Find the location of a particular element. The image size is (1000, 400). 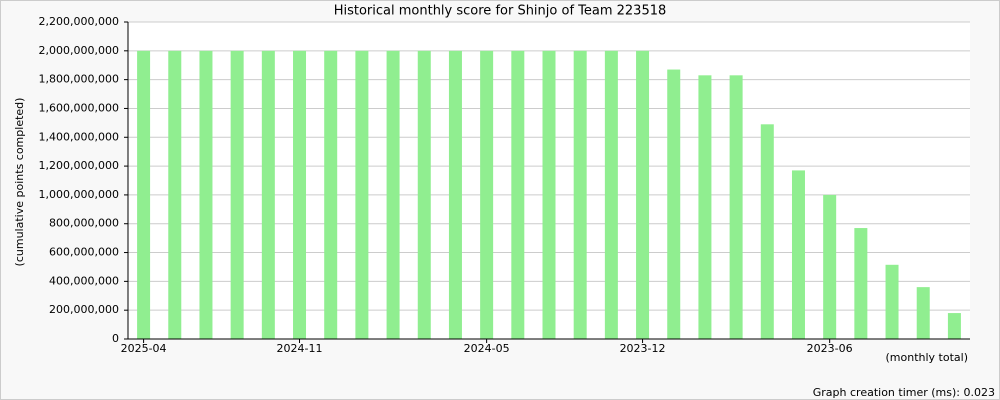

y-tick-label: 2,000,000,000 is located at coordinates (79, 50).